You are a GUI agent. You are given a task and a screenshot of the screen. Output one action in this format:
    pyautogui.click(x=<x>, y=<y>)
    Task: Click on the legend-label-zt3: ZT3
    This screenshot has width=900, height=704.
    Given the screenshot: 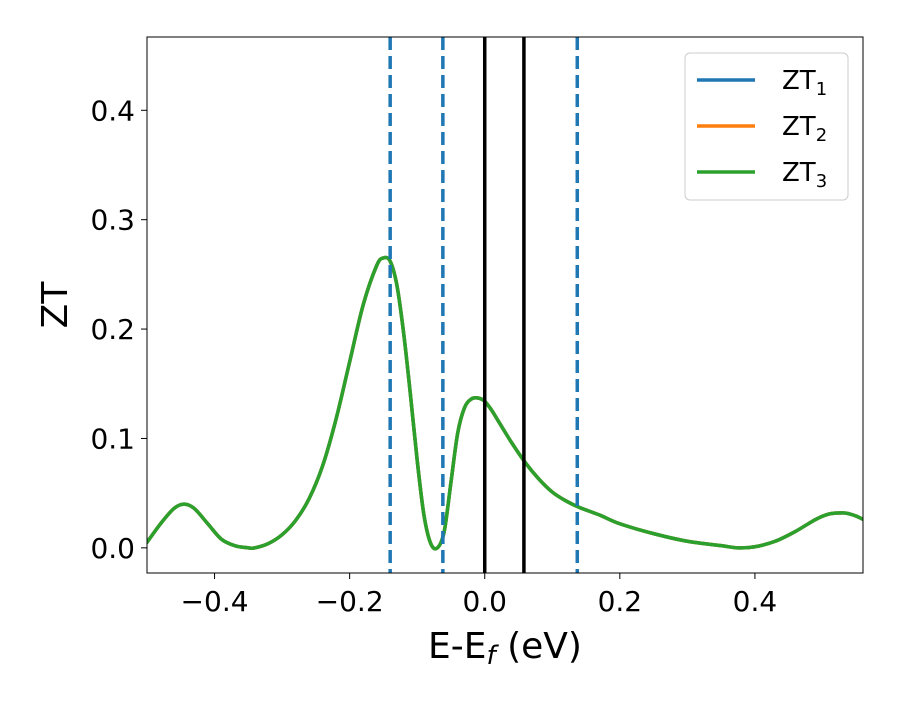 What is the action you would take?
    pyautogui.click(x=804, y=175)
    